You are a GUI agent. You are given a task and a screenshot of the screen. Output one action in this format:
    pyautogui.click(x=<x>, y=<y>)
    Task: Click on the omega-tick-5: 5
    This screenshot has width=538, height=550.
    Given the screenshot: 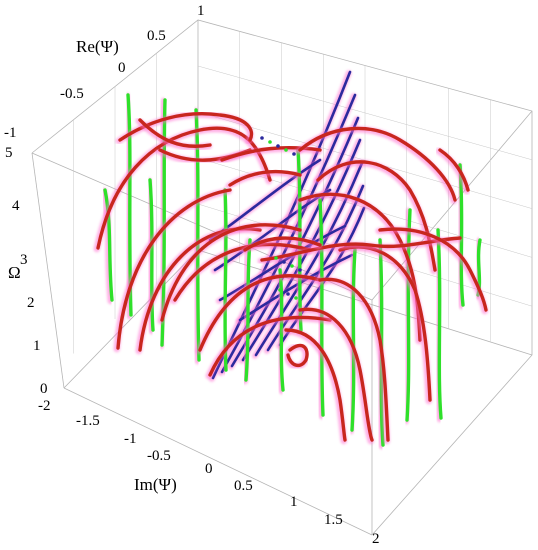 What is the action you would take?
    pyautogui.click(x=9, y=153)
    